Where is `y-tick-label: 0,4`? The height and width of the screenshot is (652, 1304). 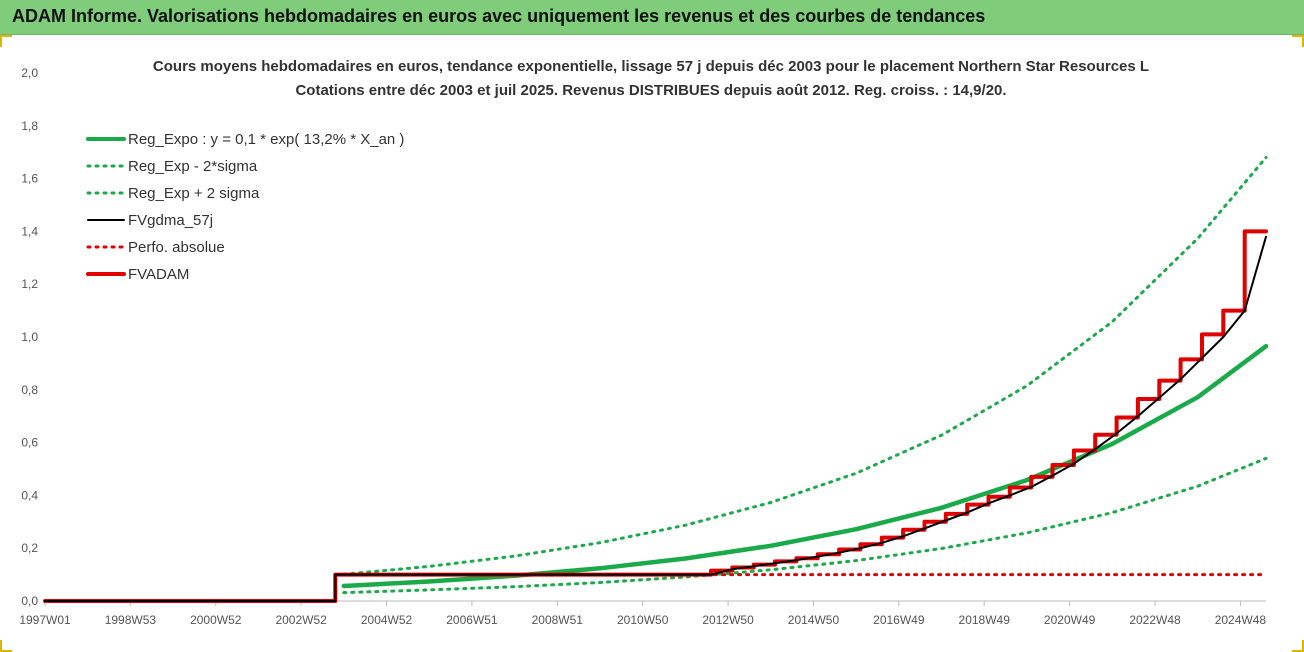
y-tick-label: 0,4 is located at coordinates (29, 495).